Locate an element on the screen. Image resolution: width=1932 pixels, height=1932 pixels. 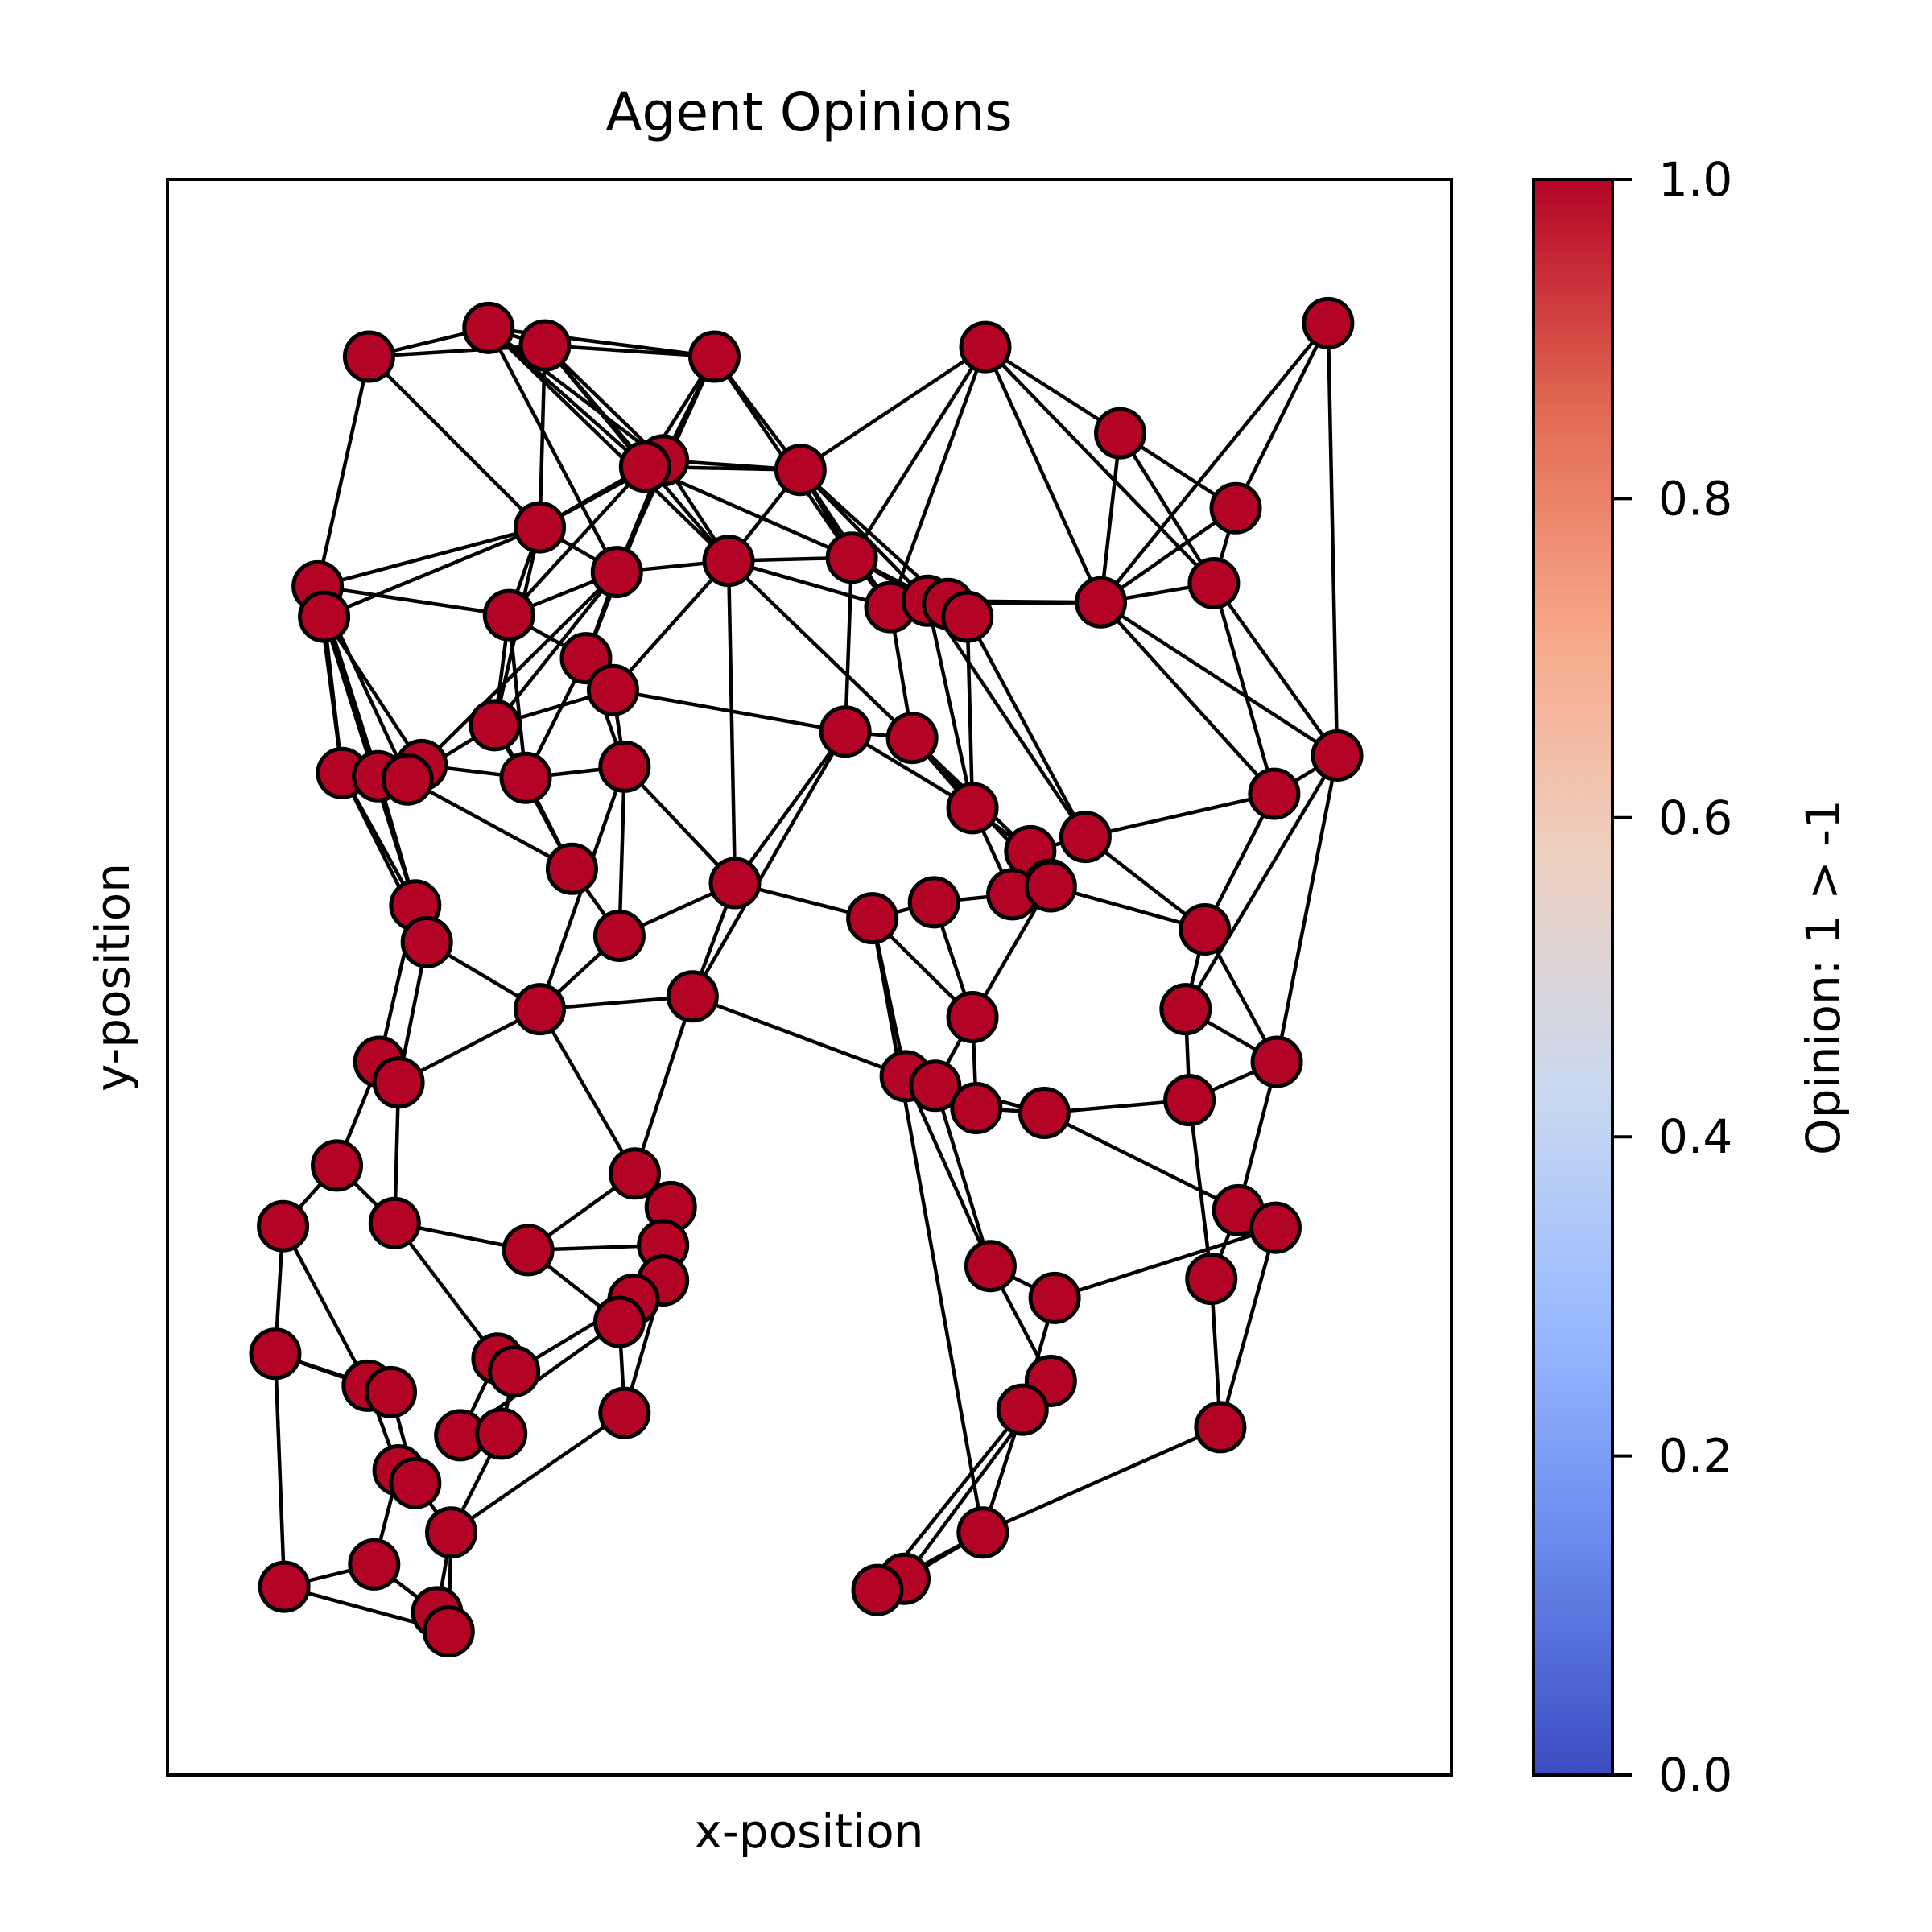
y-axis-label: y-position is located at coordinates (112, 977).